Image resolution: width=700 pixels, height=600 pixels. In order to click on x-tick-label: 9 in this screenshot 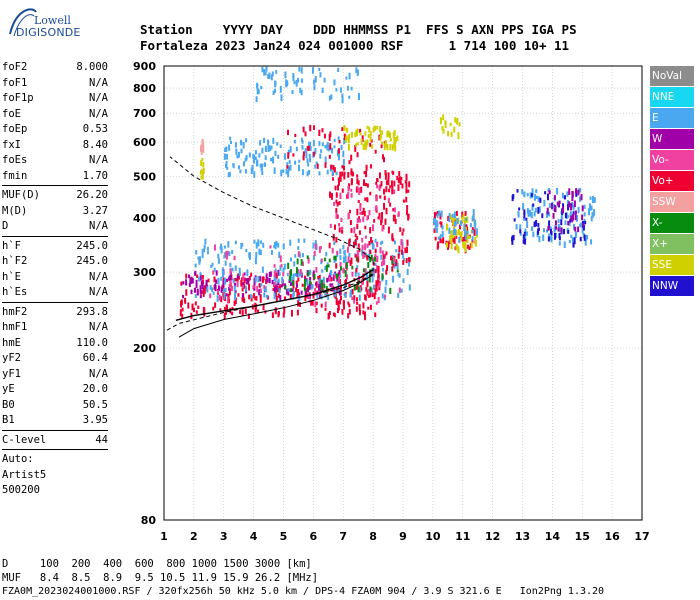, I will do `click(403, 536)`.